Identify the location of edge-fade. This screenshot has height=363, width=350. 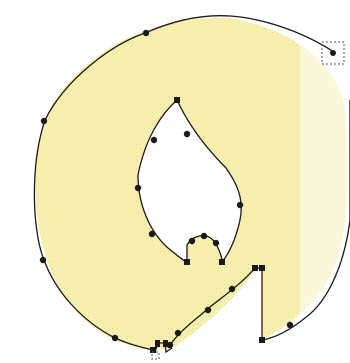
(324, 184).